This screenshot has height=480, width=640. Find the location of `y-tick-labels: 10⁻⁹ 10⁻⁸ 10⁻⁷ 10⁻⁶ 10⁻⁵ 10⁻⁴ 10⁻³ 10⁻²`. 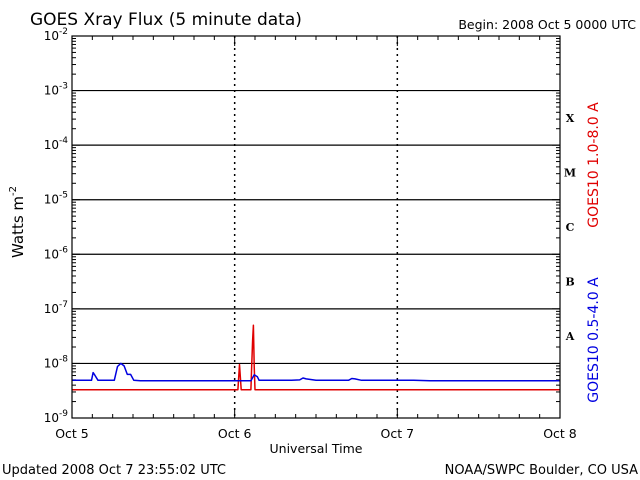

y-tick-labels: 10⁻⁹ 10⁻⁸ 10⁻⁷ 10⁻⁶ 10⁻⁵ 10⁻⁴ 10⁻³ 10⁻² is located at coordinates (56, 226).